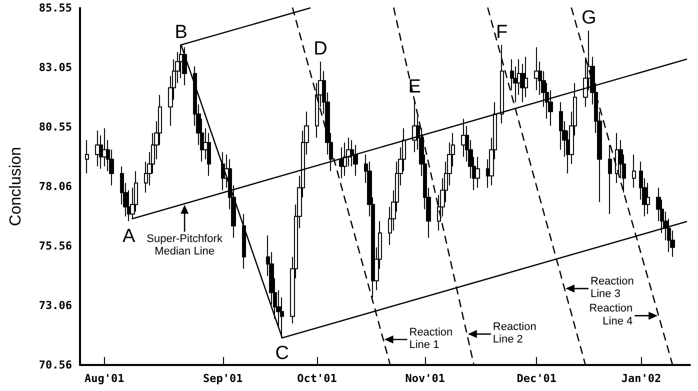 The image size is (698, 391). I want to click on annotation: Reaction Line 2, so click(514, 333).